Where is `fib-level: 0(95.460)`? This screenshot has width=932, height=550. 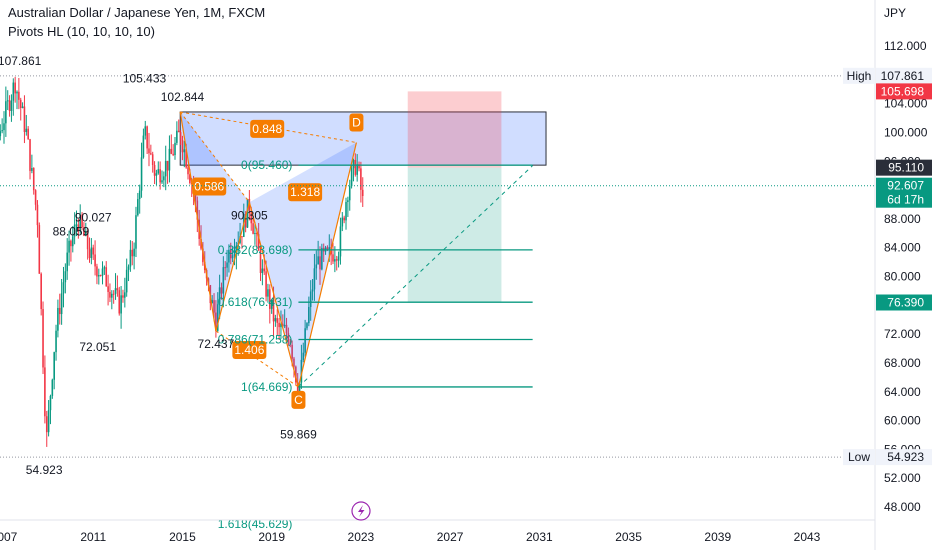 fib-level: 0(95.460) is located at coordinates (387, 165).